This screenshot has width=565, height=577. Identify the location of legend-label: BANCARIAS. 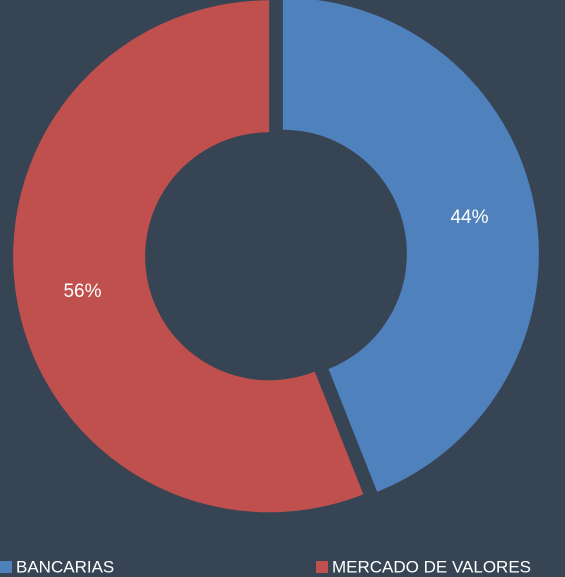
(65, 566).